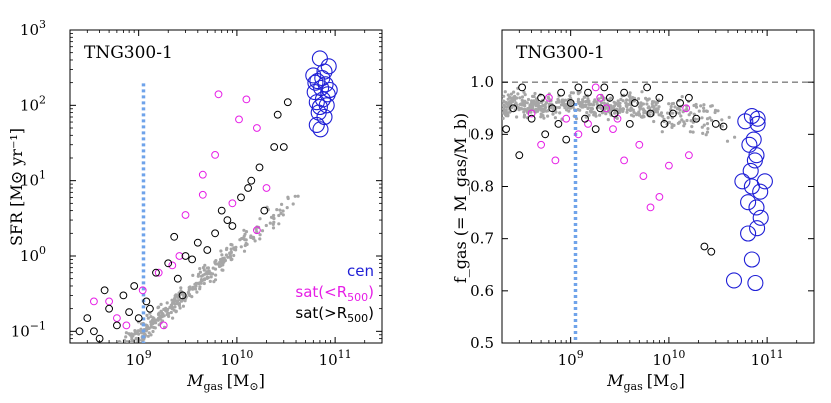  What do you see at coordinates (321, 292) in the screenshot?
I see `legend-label: sat(<R` at bounding box center [321, 292].